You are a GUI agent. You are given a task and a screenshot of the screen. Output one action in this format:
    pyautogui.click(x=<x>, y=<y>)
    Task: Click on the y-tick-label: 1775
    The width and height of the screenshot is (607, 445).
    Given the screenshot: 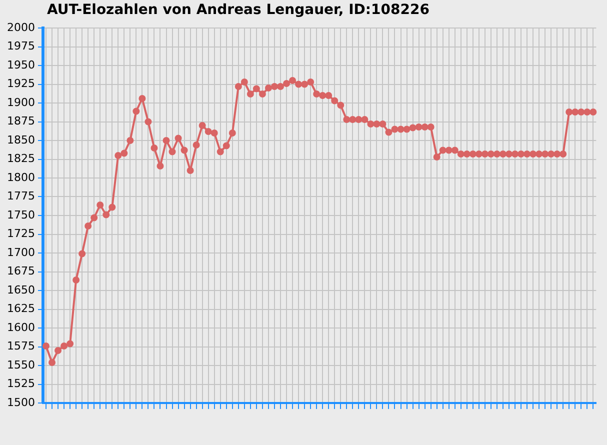 What is the action you would take?
    pyautogui.click(x=20, y=196)
    